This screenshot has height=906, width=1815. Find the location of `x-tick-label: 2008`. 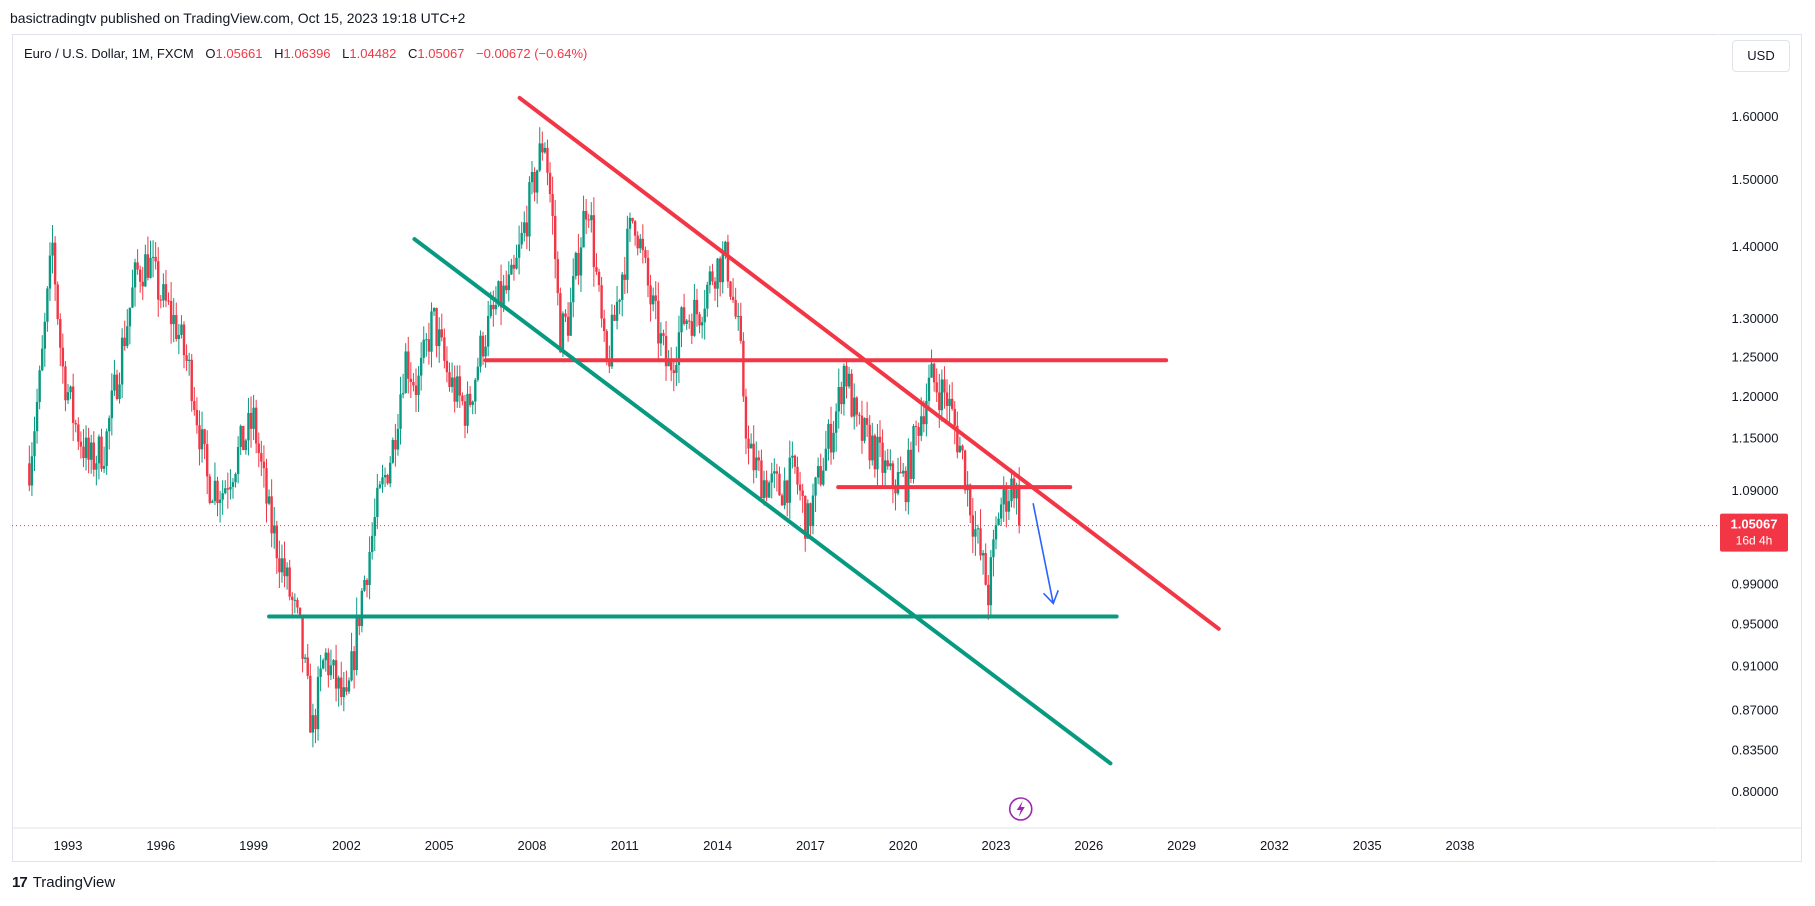

x-tick-label: 2008 is located at coordinates (532, 845).